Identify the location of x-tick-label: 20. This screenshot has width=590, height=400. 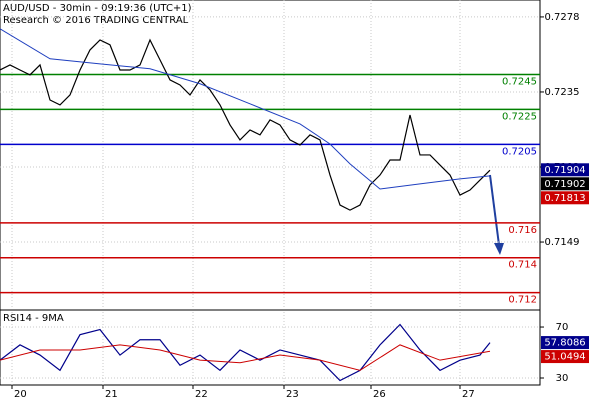
(20, 394).